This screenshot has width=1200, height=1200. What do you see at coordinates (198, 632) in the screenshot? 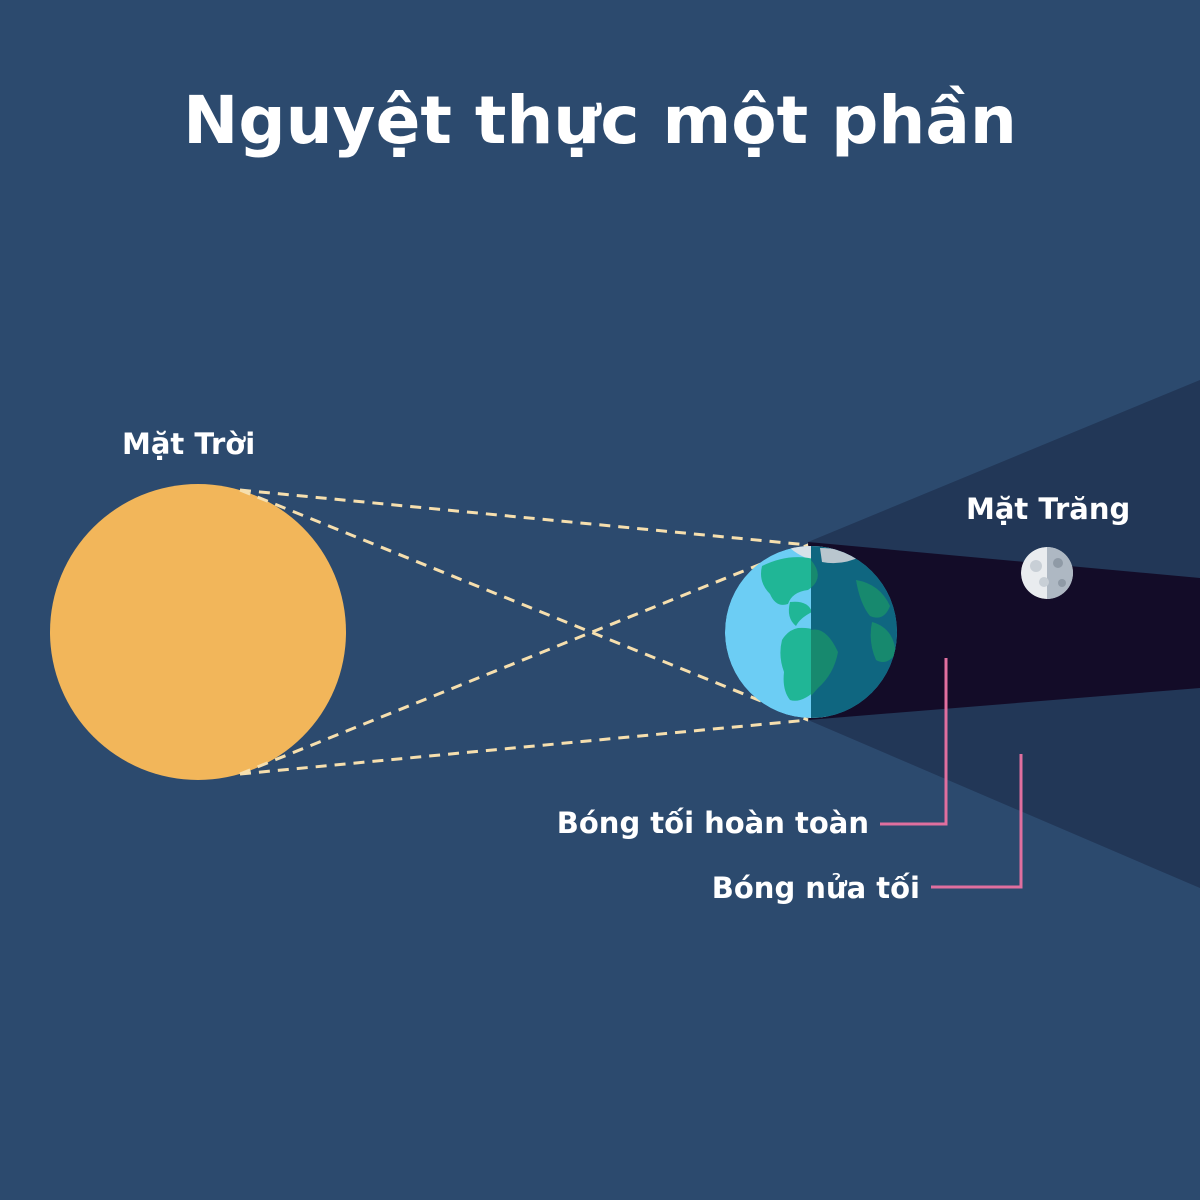
I see `sun` at bounding box center [198, 632].